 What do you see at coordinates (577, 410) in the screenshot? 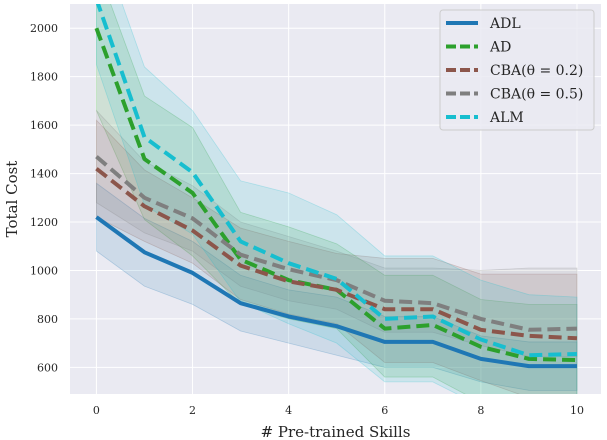
I see `x-tick-label: 10` at bounding box center [577, 410].